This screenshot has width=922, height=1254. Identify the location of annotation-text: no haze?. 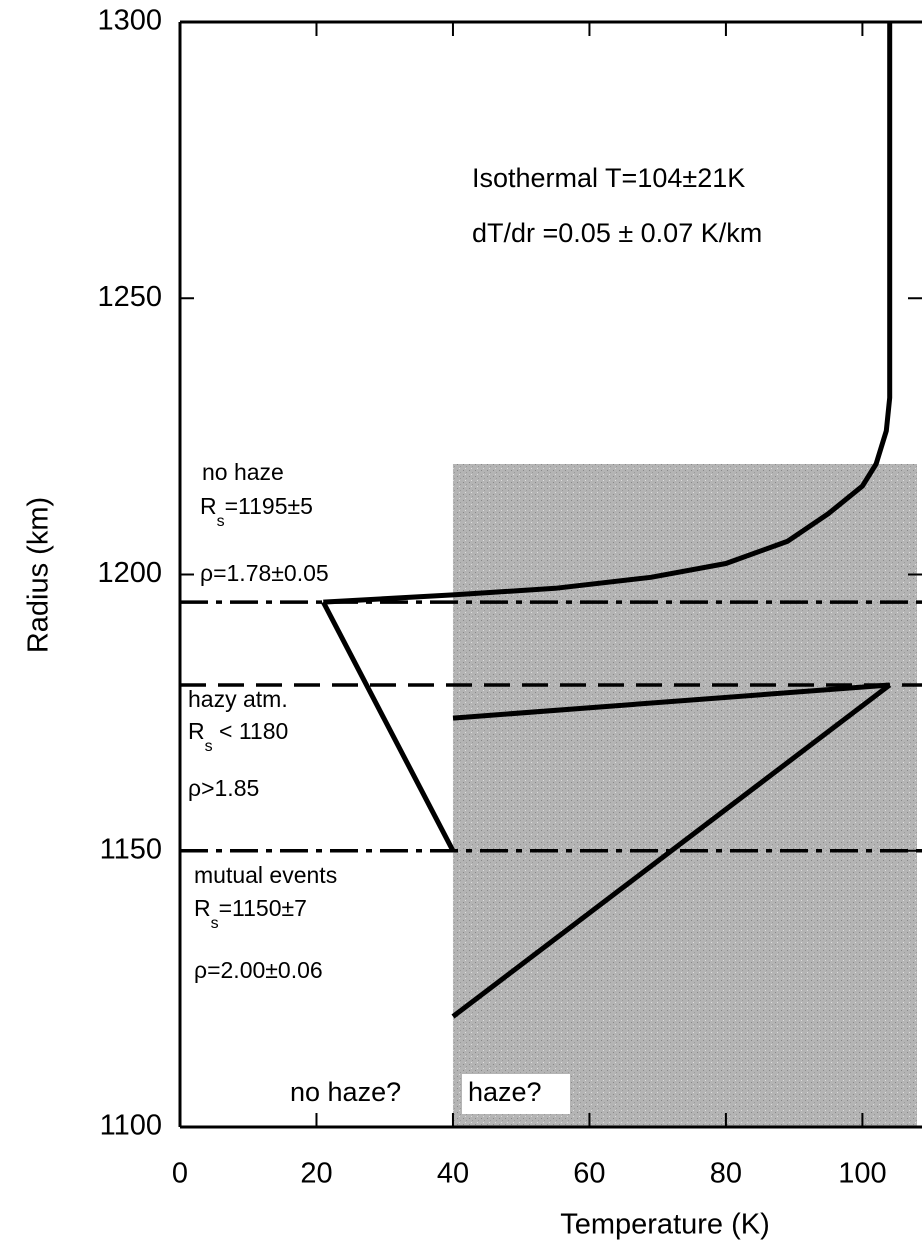
(345, 1092).